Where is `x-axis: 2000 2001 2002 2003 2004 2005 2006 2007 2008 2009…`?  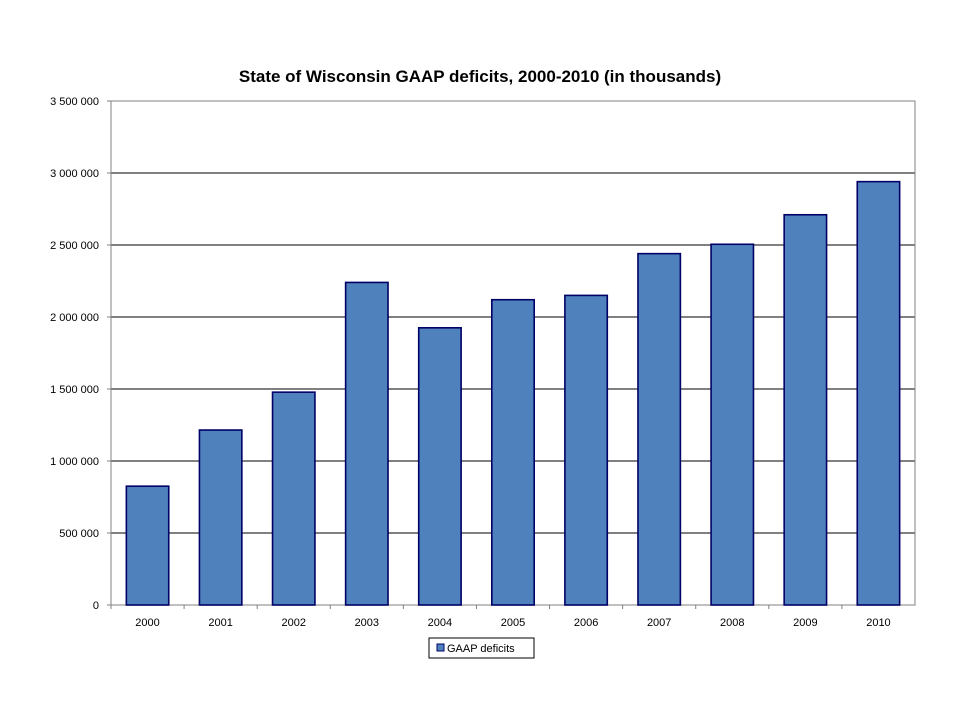
x-axis: 2000 2001 2002 2003 2004 2005 2006 2007 2008 2009… is located at coordinates (500, 617).